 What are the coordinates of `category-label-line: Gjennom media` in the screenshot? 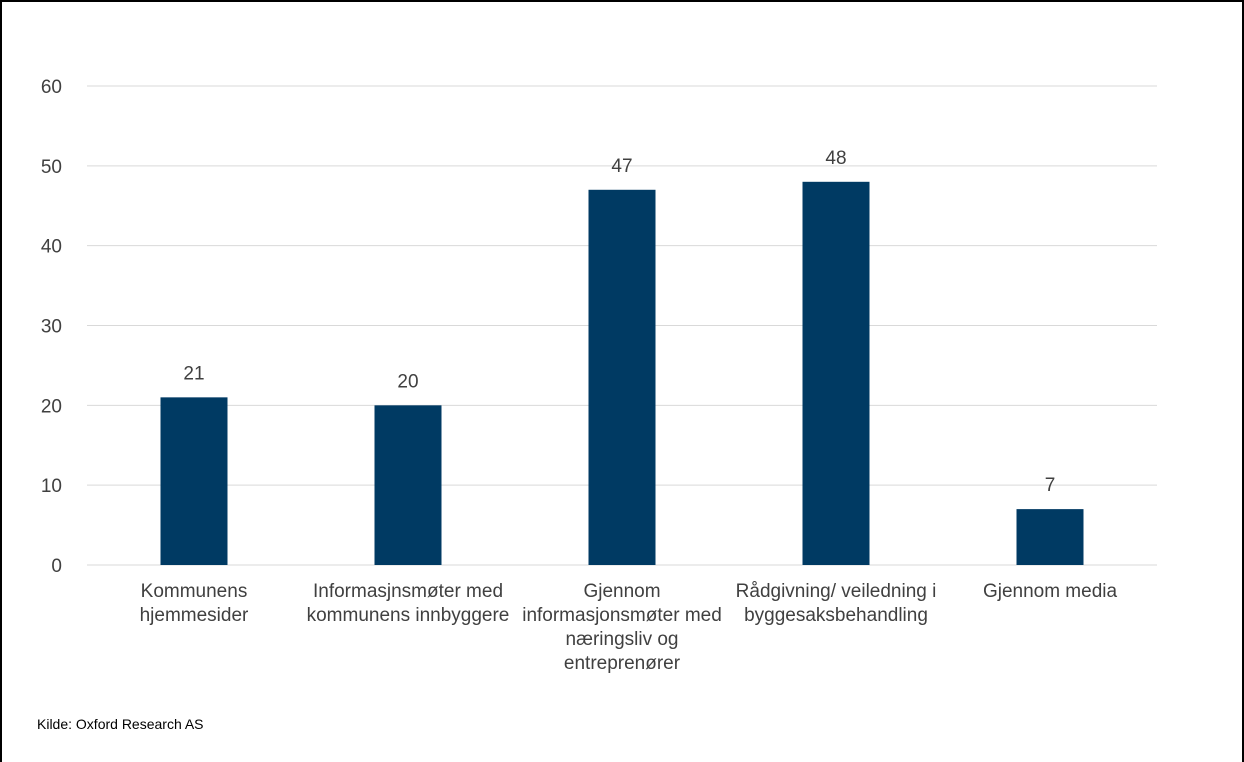 It's located at (1050, 591).